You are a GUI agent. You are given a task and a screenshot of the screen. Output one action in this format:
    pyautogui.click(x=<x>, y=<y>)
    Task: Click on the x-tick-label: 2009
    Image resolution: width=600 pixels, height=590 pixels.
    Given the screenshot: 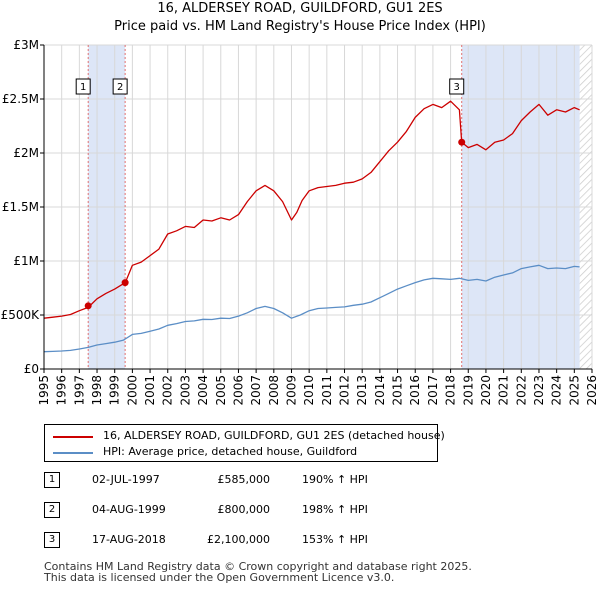 What is the action you would take?
    pyautogui.click(x=291, y=390)
    